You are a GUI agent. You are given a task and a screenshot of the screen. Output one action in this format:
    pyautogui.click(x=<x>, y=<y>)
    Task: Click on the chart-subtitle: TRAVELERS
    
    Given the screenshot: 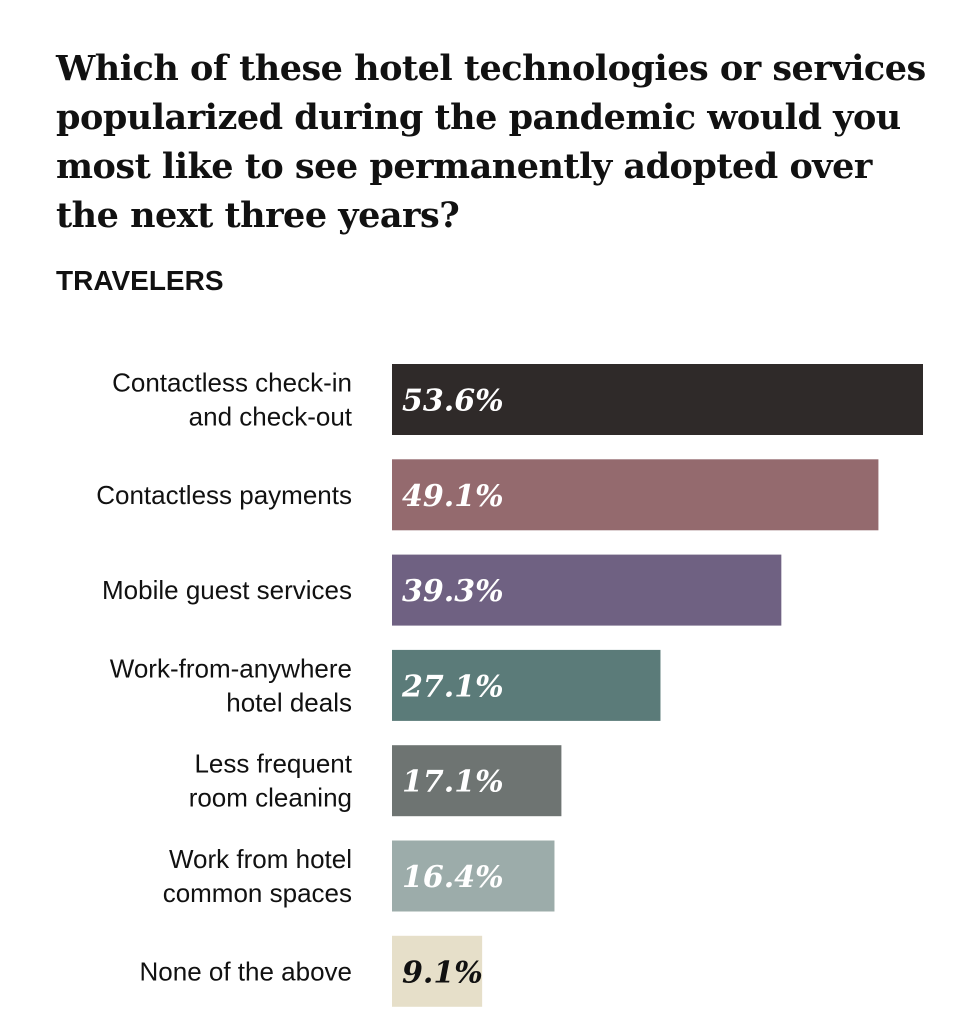 What is the action you would take?
    pyautogui.click(x=140, y=280)
    